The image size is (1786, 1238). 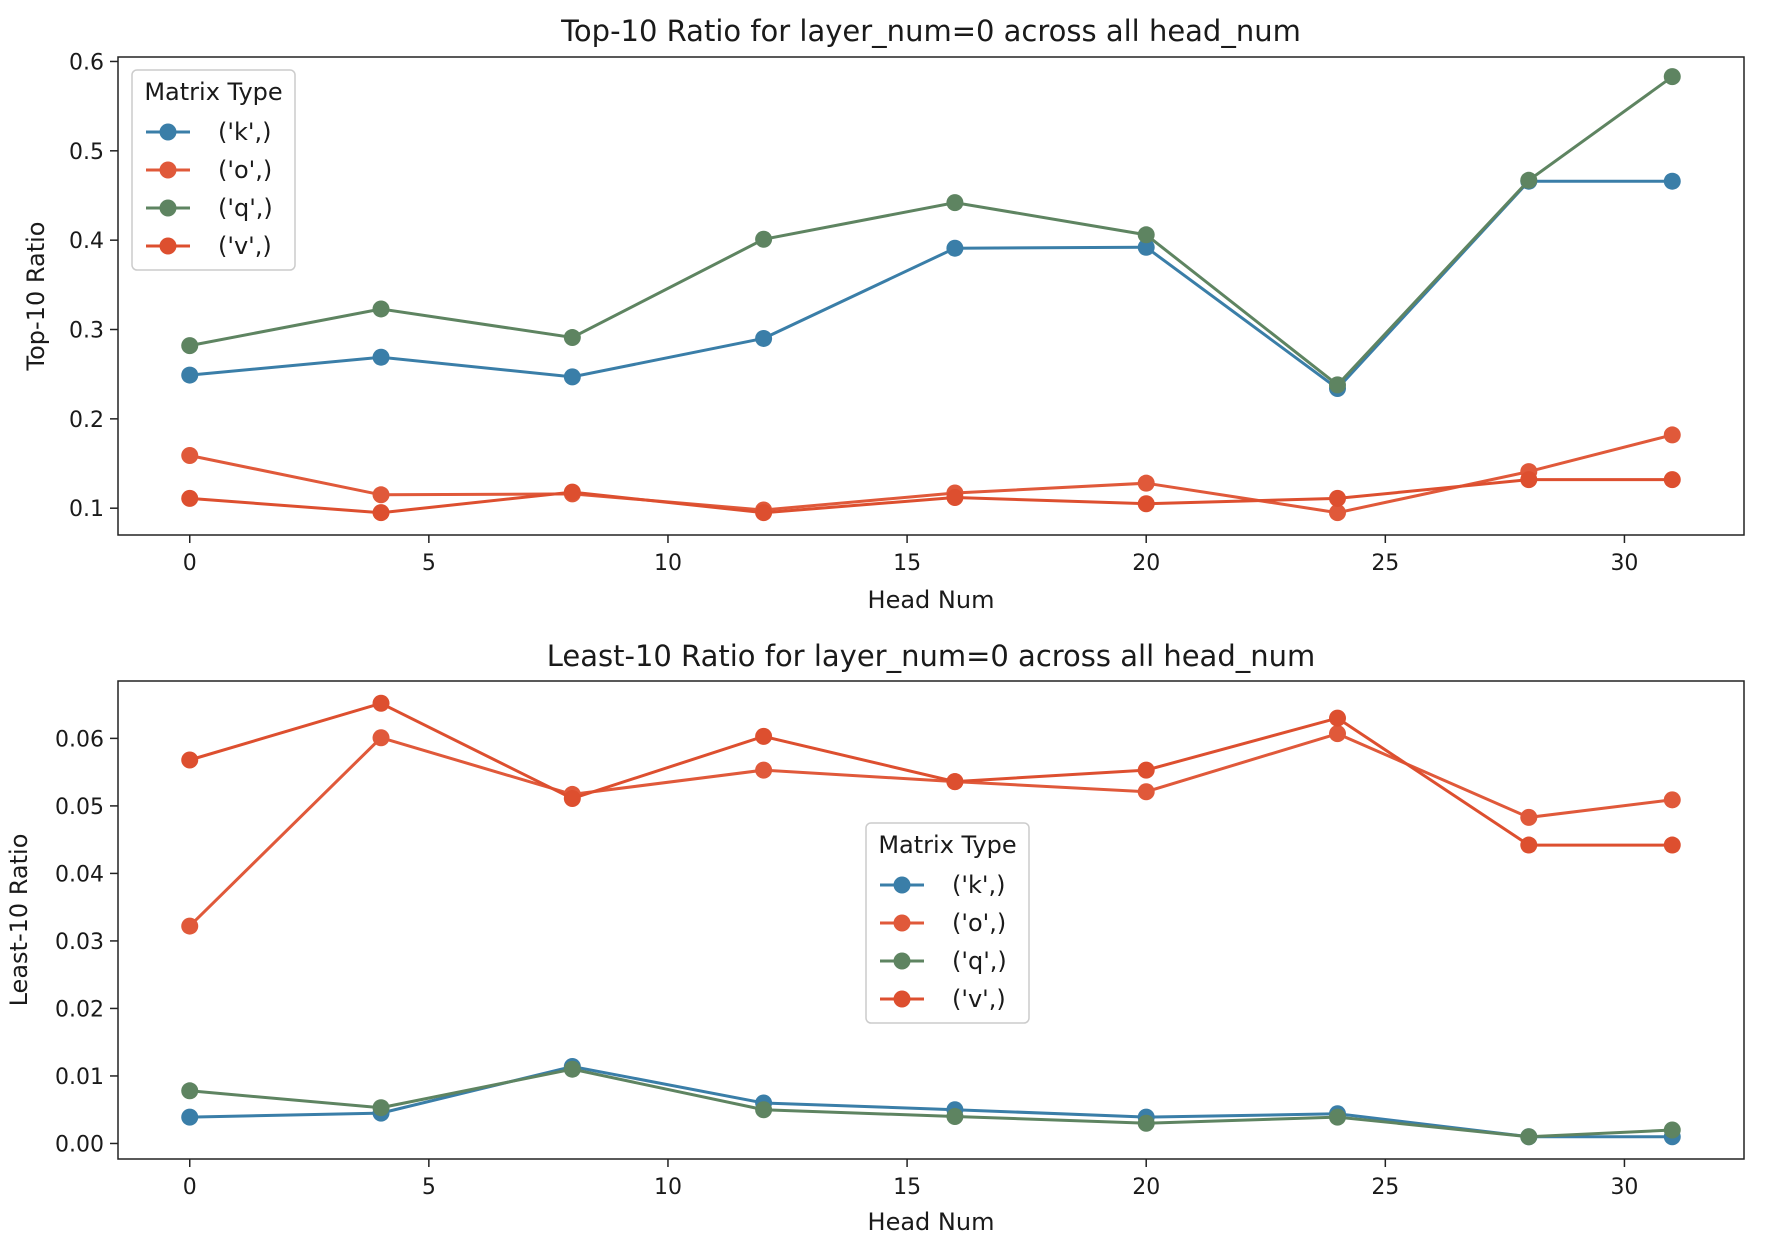 I want to click on chart1-x-axis-label: Head Num, so click(x=931, y=600).